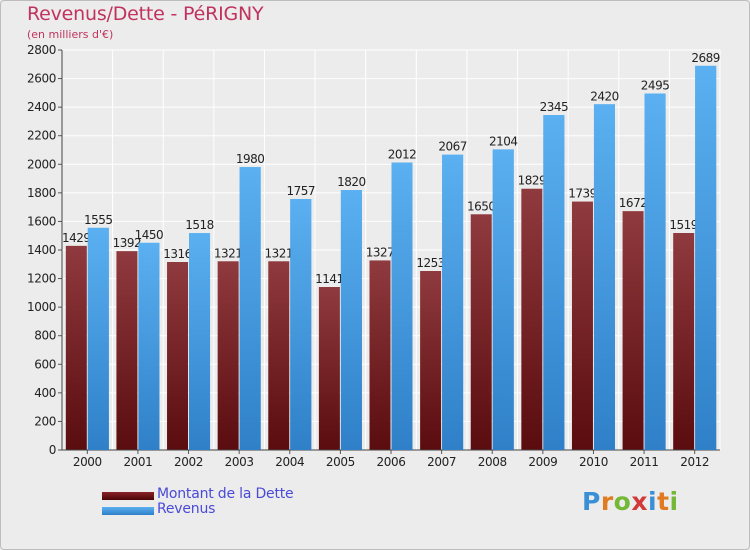  What do you see at coordinates (655, 86) in the screenshot?
I see `data-label-revenue: 2495` at bounding box center [655, 86].